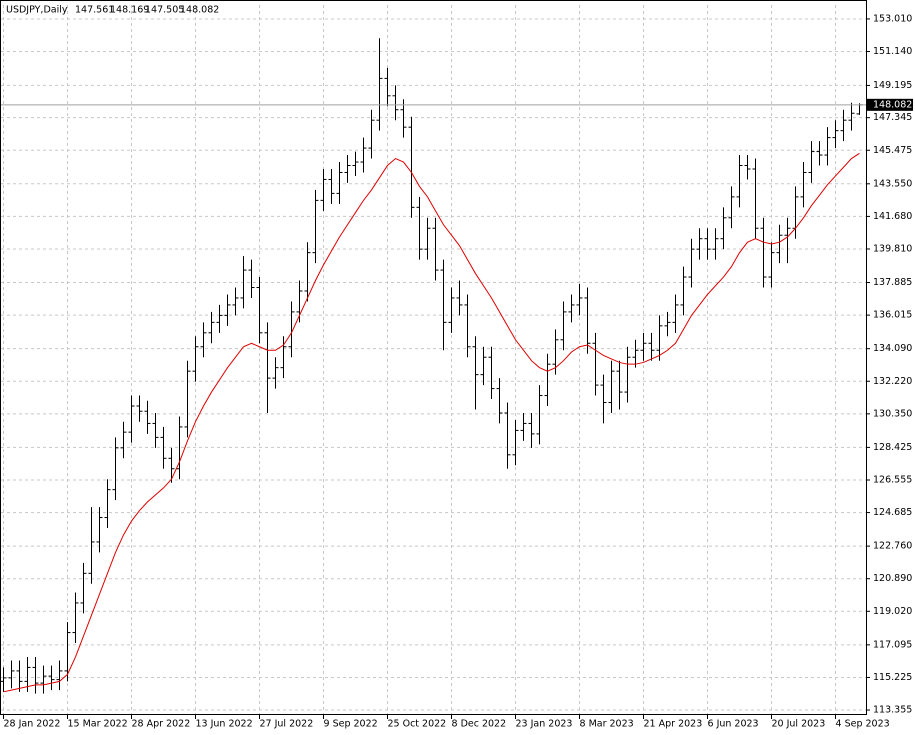 The image size is (915, 735). What do you see at coordinates (94, 10) in the screenshot?
I see `header-open: 147.561` at bounding box center [94, 10].